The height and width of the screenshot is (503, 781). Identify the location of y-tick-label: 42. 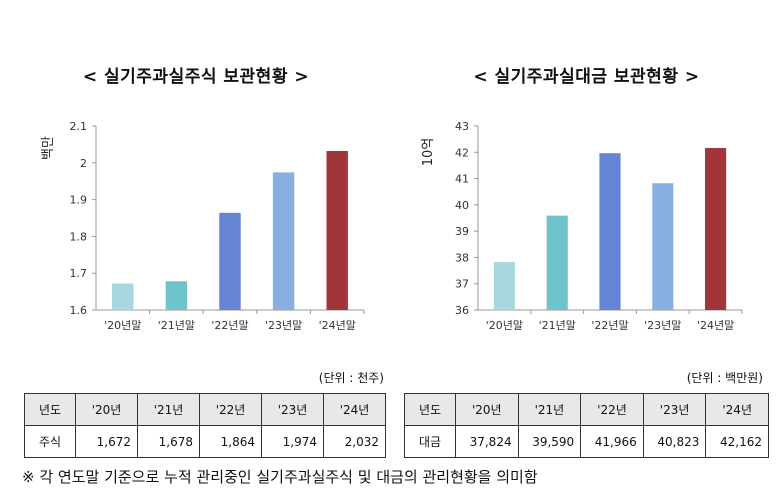
(462, 152).